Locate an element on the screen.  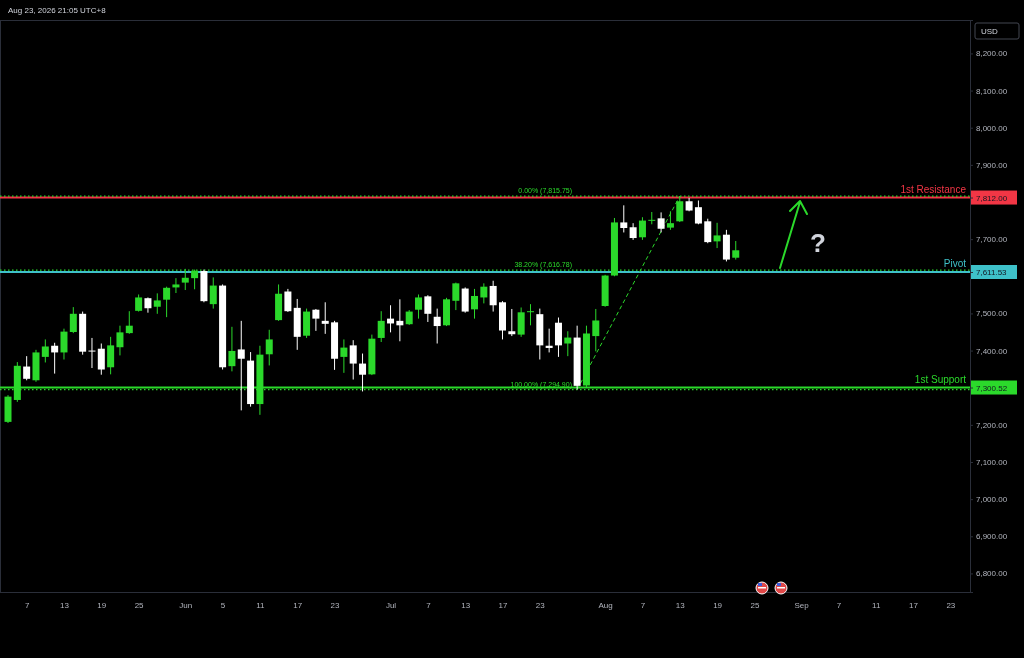
ref-line-label: 1st Resistance is located at coordinates (933, 189).